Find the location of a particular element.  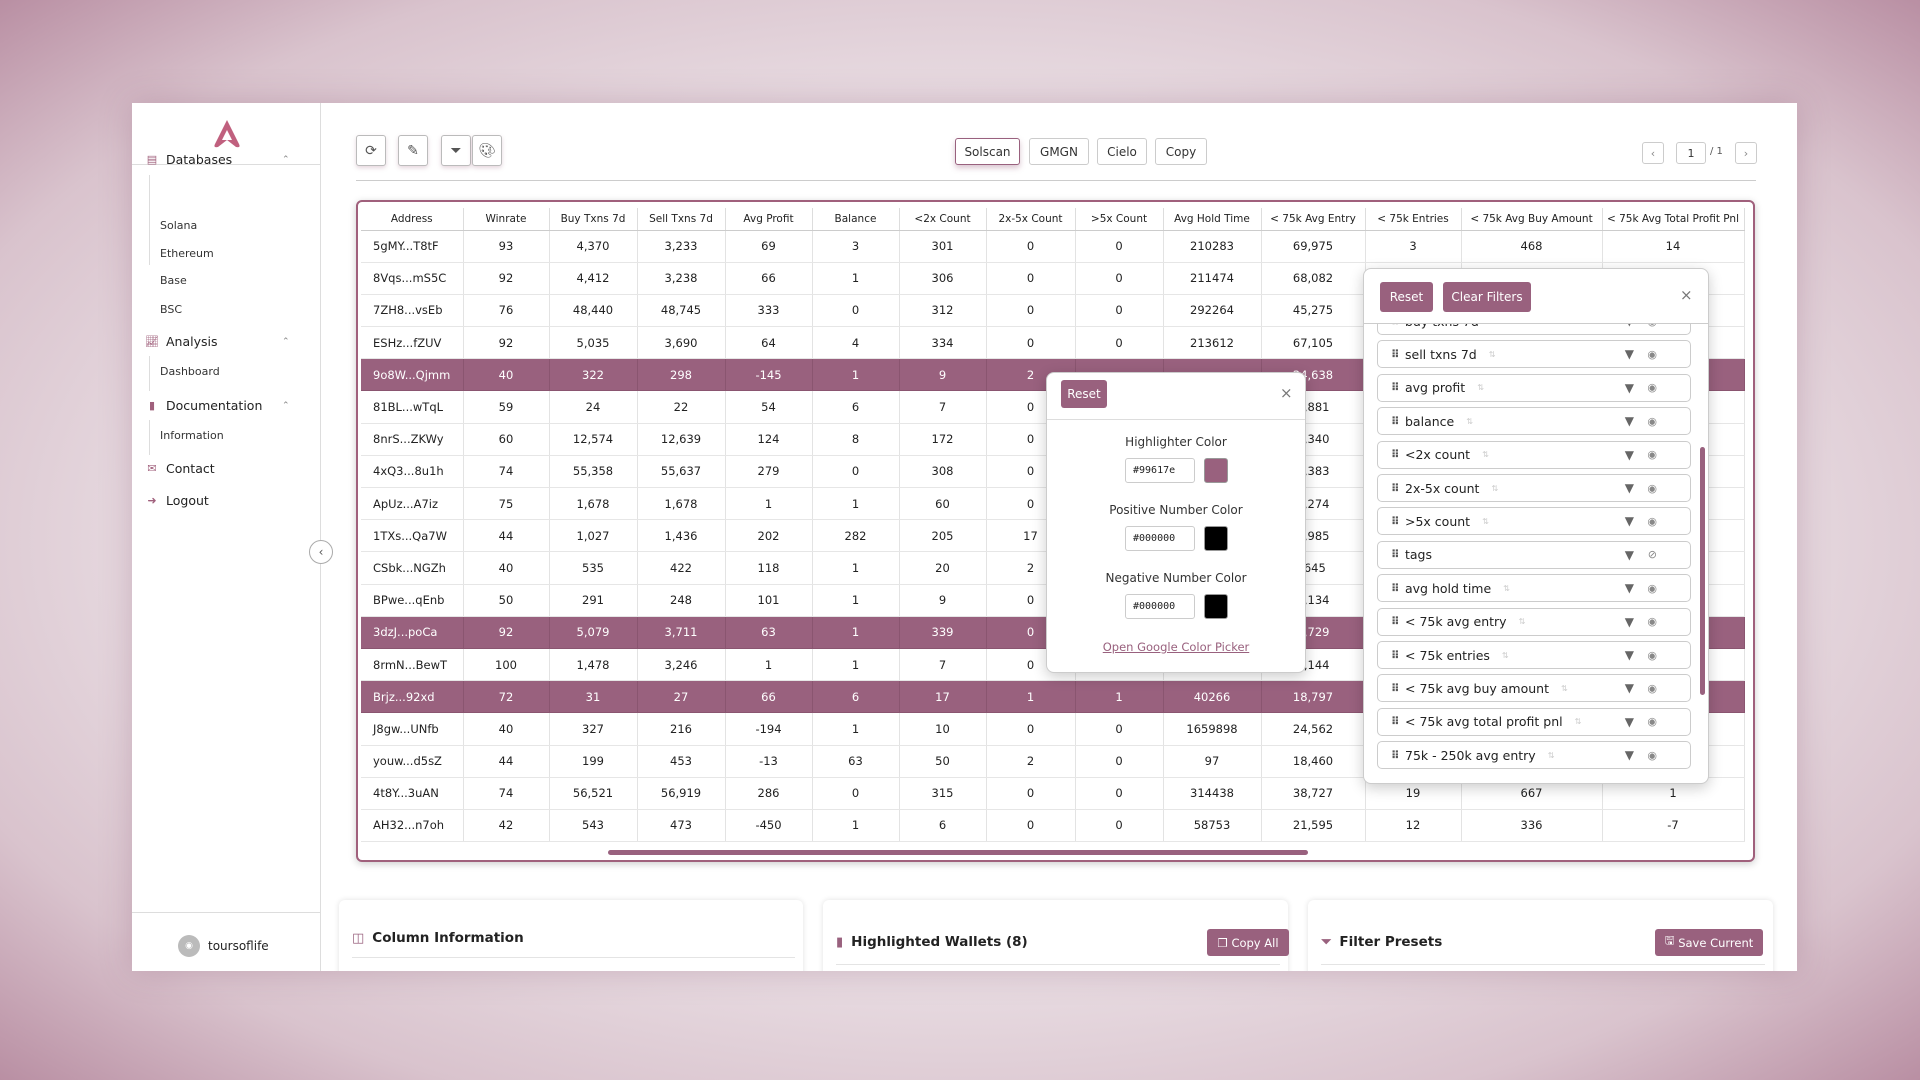

positive-color-swatch is located at coordinates (1216, 538).